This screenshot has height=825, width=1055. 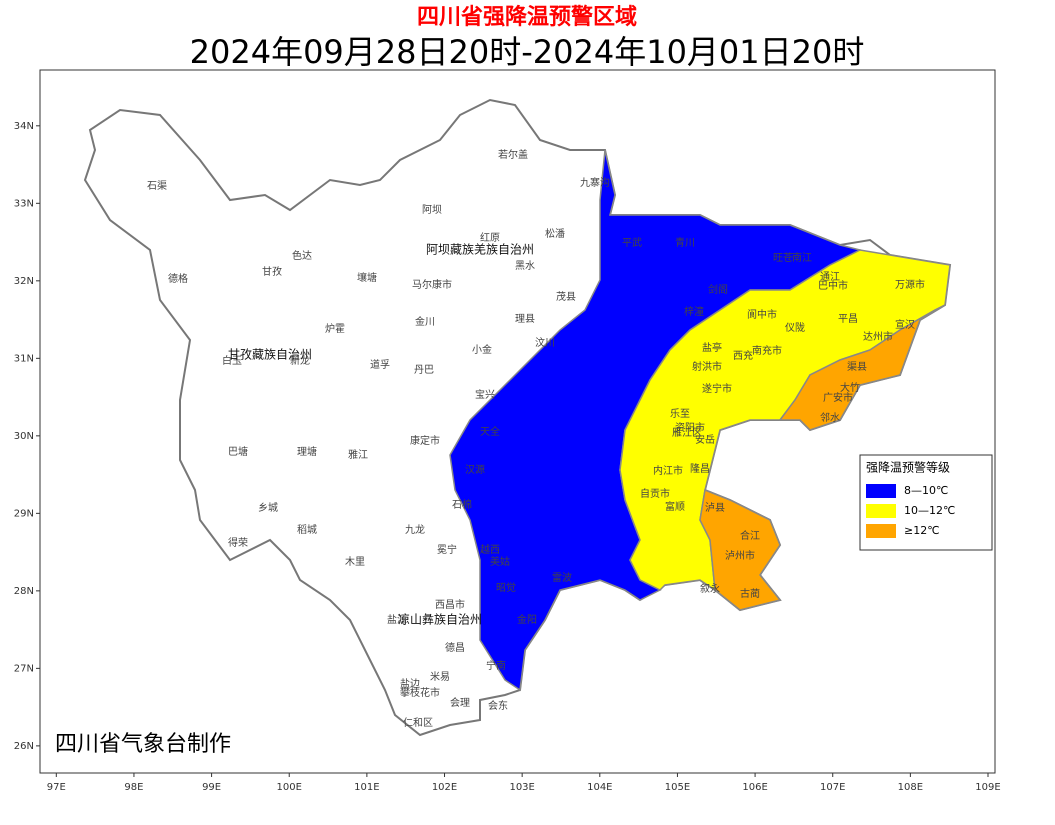 I want to click on y-tick-label: 26N, so click(x=24, y=746).